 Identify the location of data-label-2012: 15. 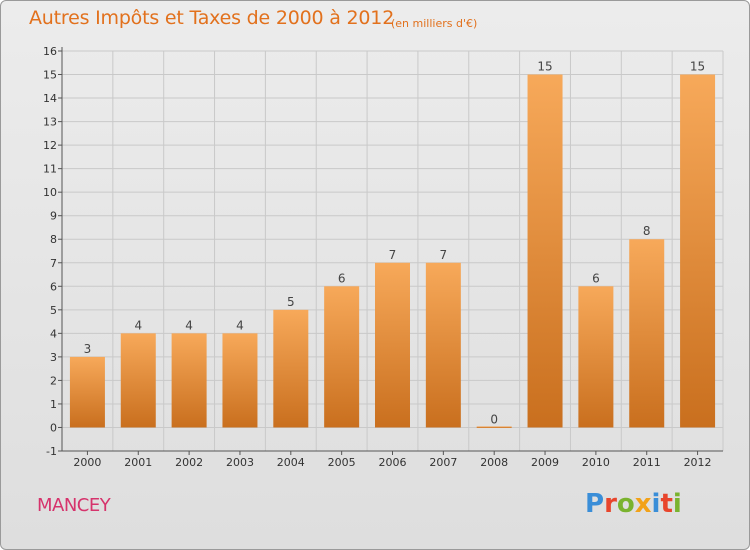
(697, 67).